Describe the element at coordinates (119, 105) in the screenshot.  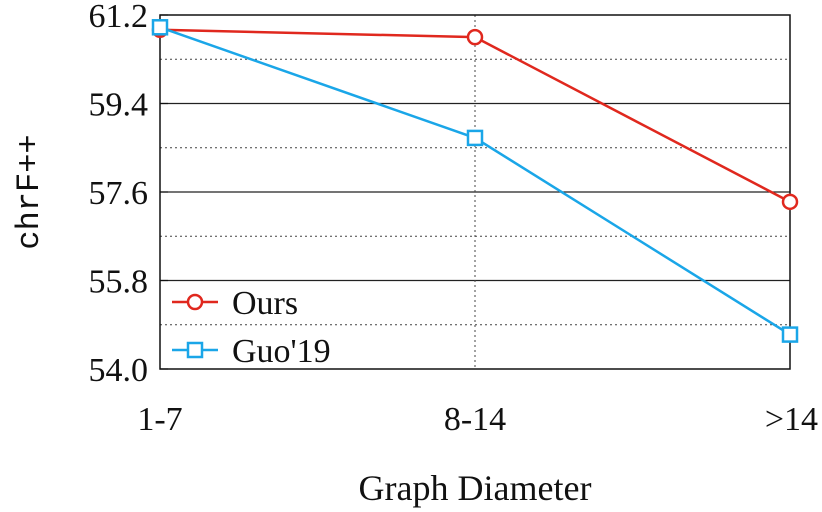
I see `y-tick-label: 59.4` at that location.